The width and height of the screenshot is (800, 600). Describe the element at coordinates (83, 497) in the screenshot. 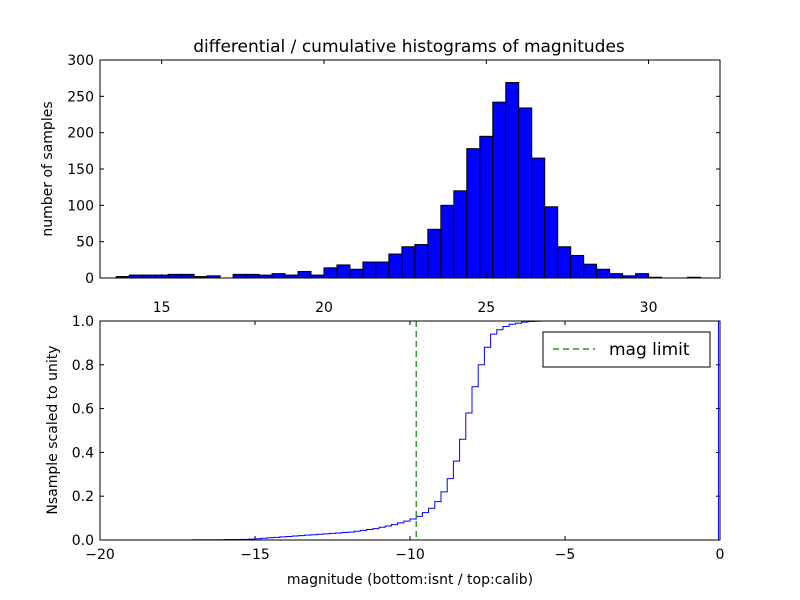

I see `cumulative-ytick-label: 0.2` at that location.